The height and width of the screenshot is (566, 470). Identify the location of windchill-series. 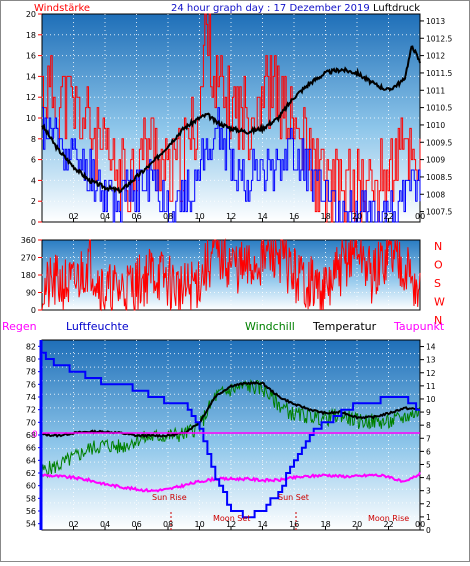
(231, 429).